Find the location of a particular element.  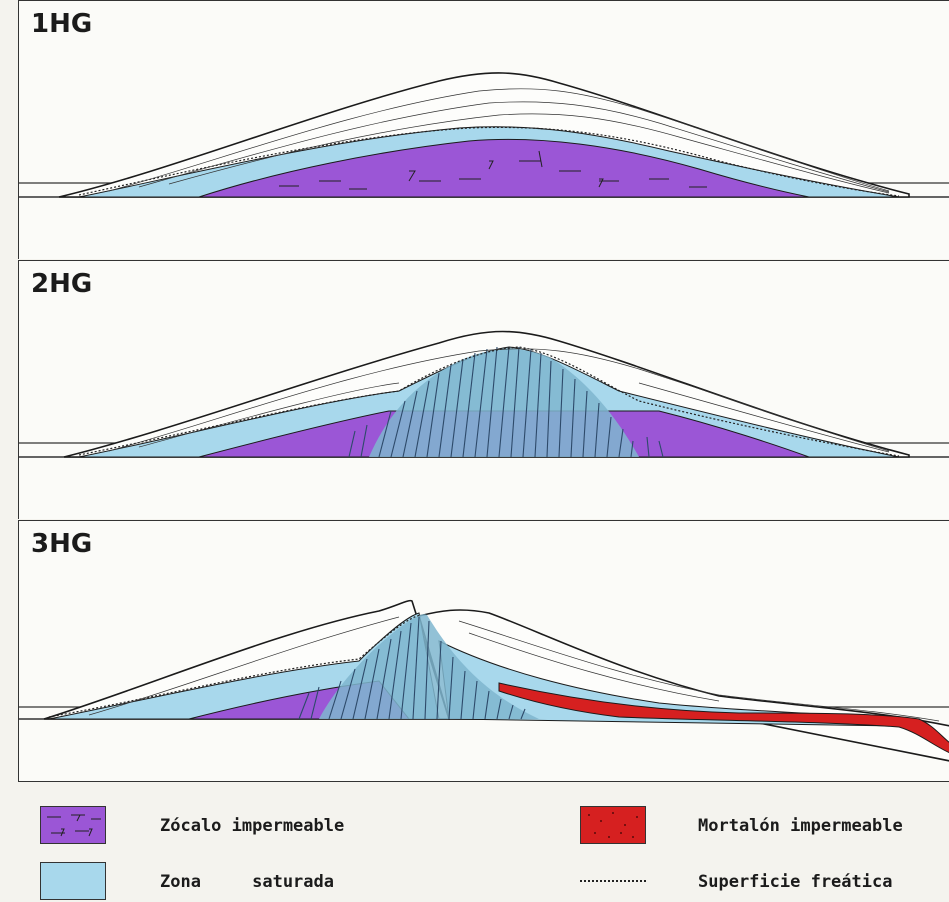

legend-label-zocalo: Zócalo impermeable is located at coordinates (252, 826).